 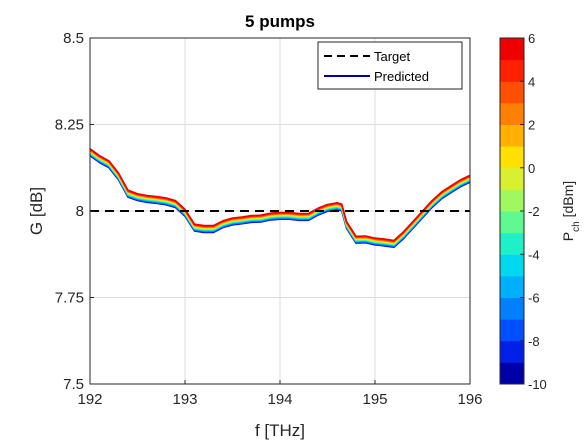 What do you see at coordinates (568, 201) in the screenshot?
I see `colorbar-label-unit: [dBm]` at bounding box center [568, 201].